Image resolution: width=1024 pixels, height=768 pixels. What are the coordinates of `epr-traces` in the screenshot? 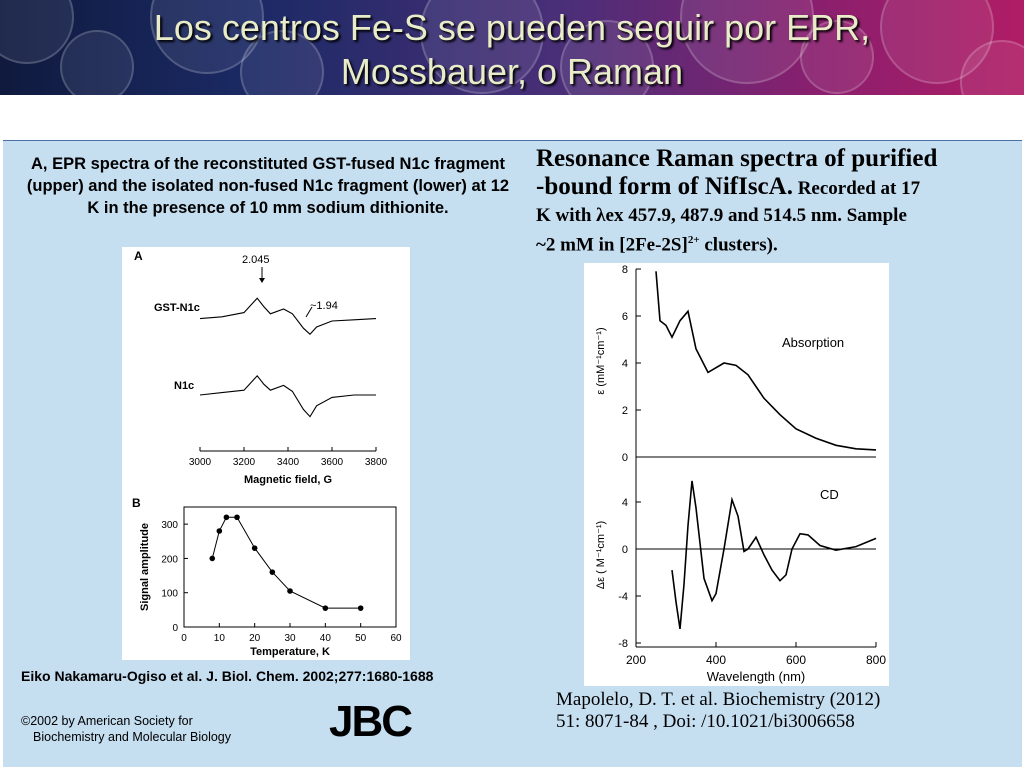 It's located at (288, 357).